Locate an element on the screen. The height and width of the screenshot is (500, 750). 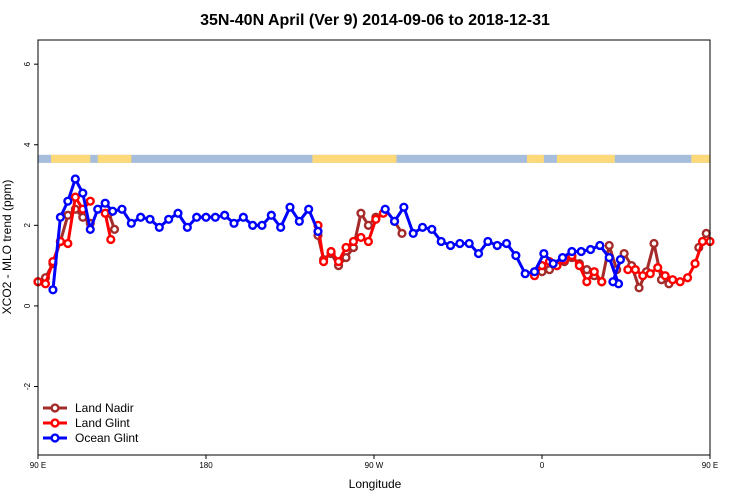
legend-label: Land Nadir is located at coordinates (104, 408).